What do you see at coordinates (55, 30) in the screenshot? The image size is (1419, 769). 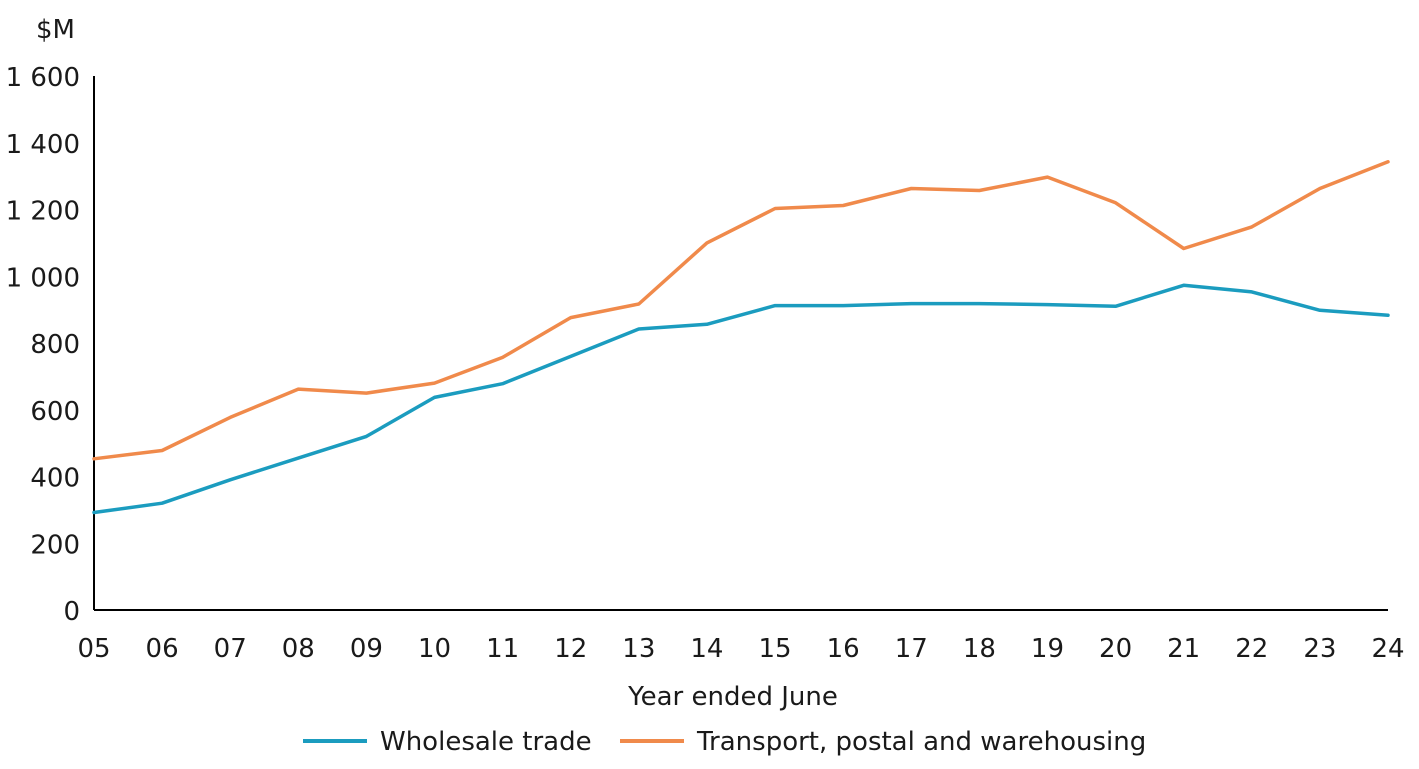 I see `y-unit-label: $M` at bounding box center [55, 30].